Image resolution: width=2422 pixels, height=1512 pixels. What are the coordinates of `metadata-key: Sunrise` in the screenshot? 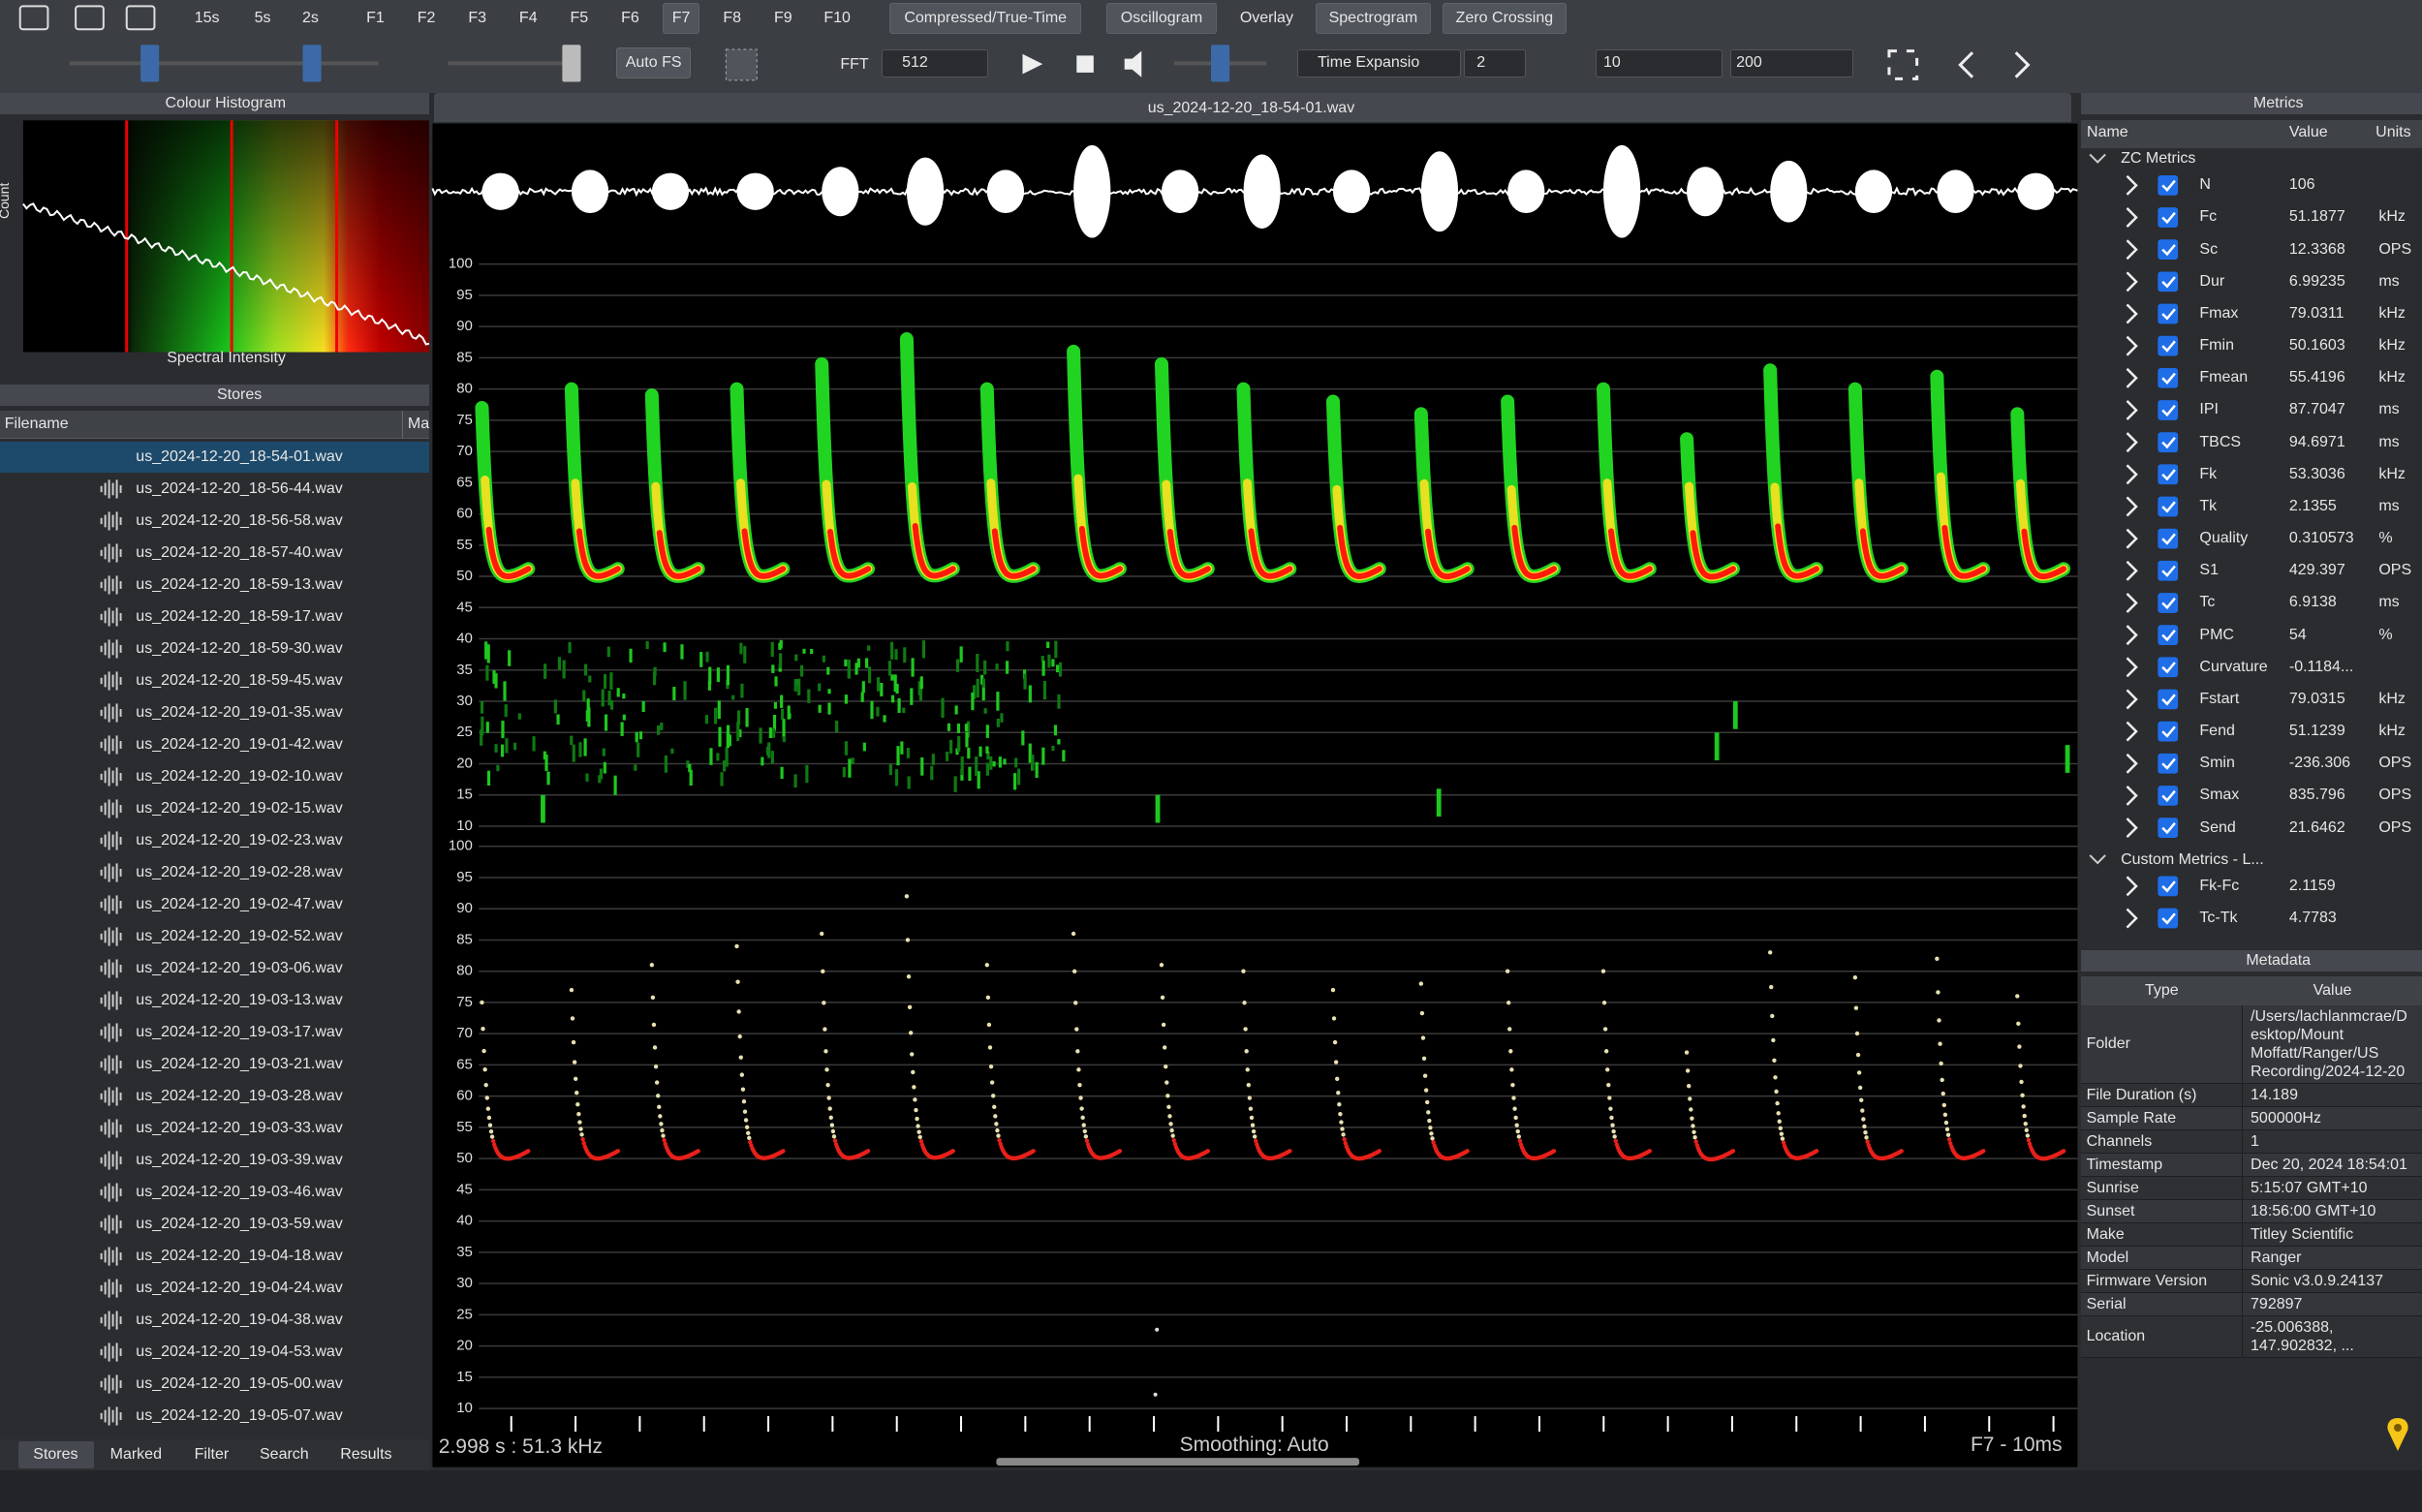 It's located at (2162, 1187).